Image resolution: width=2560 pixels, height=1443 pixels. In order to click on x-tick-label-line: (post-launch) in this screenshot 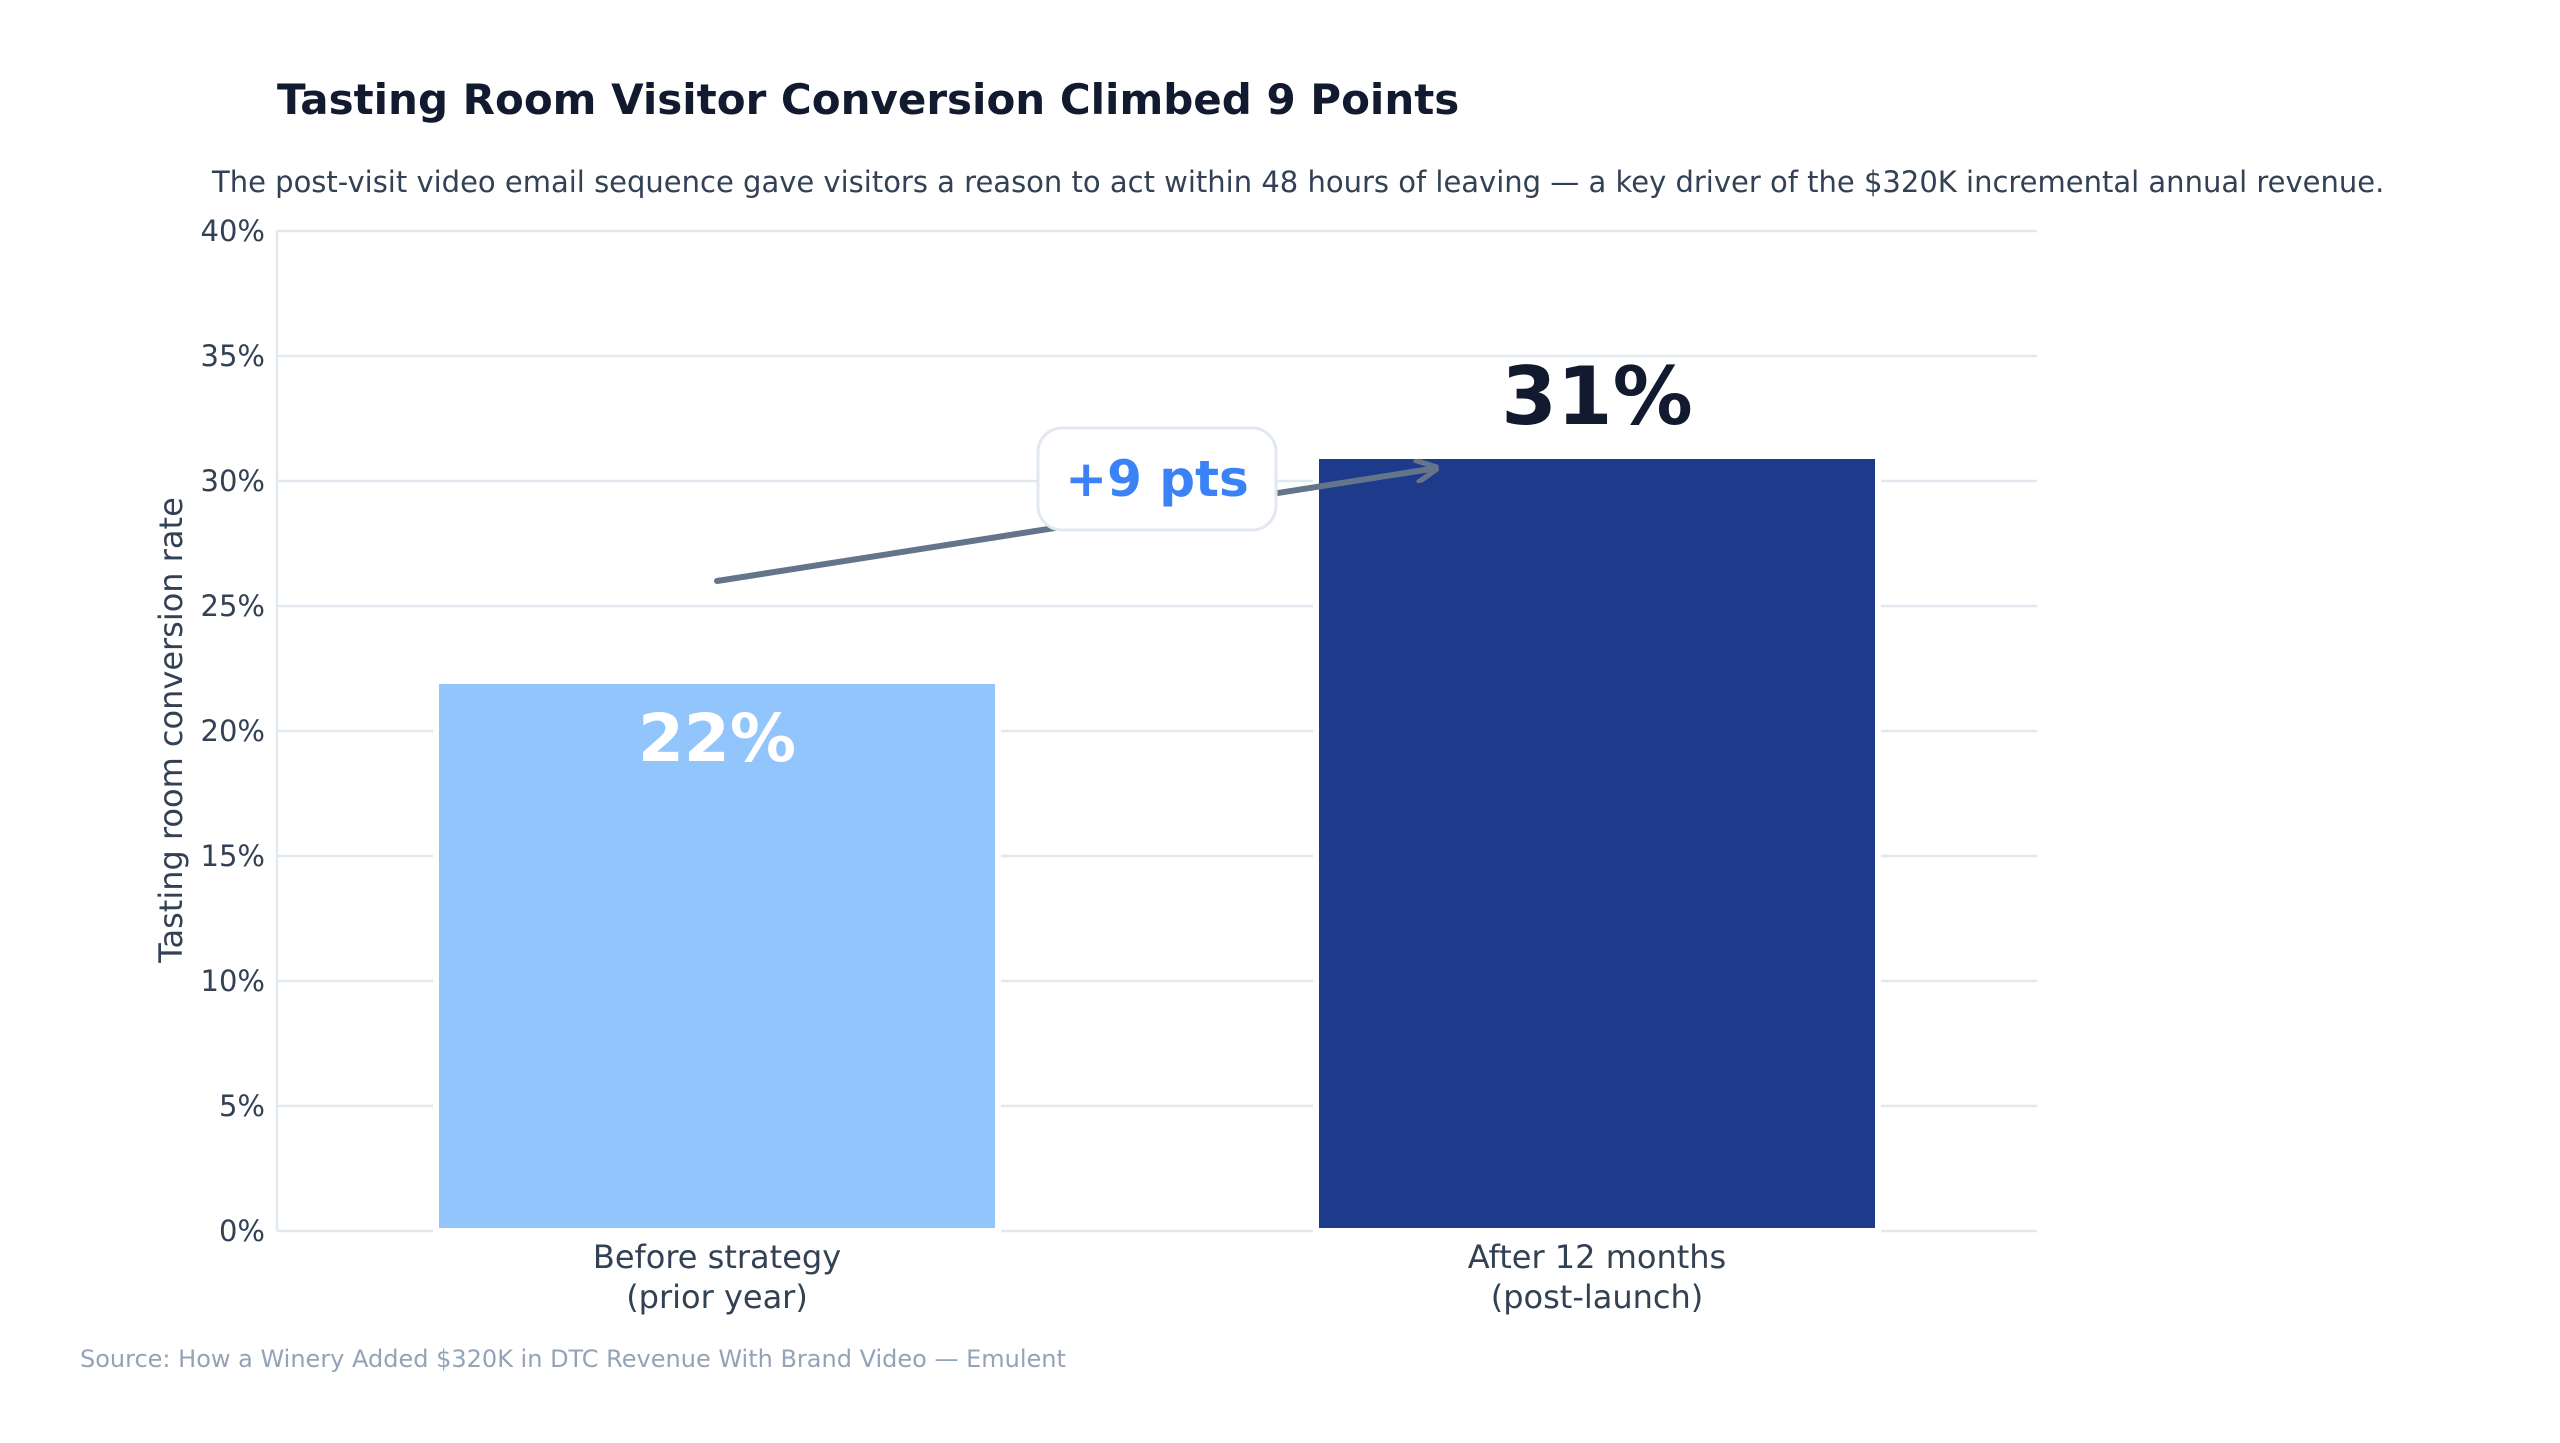, I will do `click(1597, 1297)`.